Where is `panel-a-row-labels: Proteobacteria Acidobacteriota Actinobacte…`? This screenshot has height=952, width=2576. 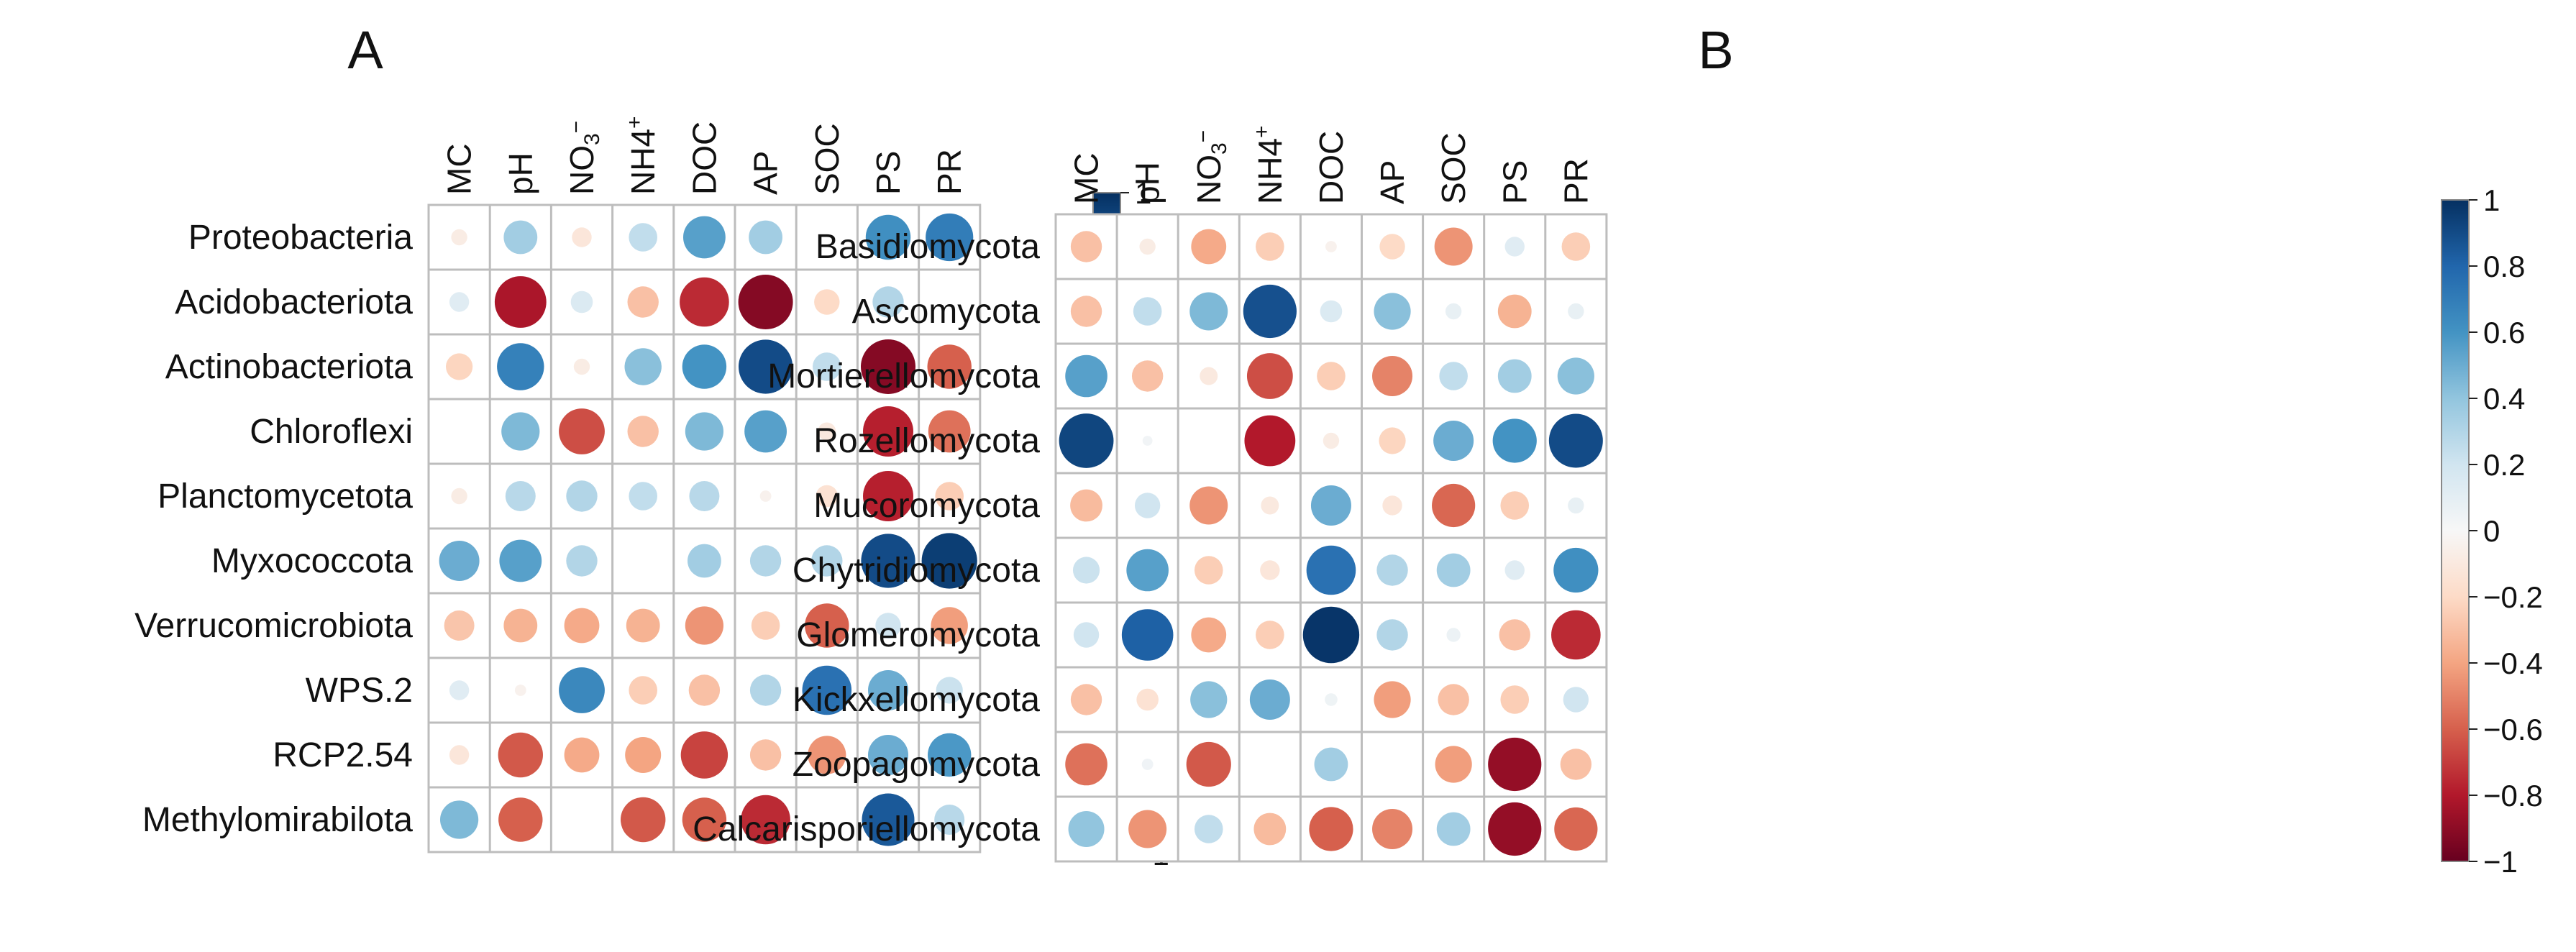 panel-a-row-labels: Proteobacteria Acidobacteriota Actinobacte… is located at coordinates (273, 529).